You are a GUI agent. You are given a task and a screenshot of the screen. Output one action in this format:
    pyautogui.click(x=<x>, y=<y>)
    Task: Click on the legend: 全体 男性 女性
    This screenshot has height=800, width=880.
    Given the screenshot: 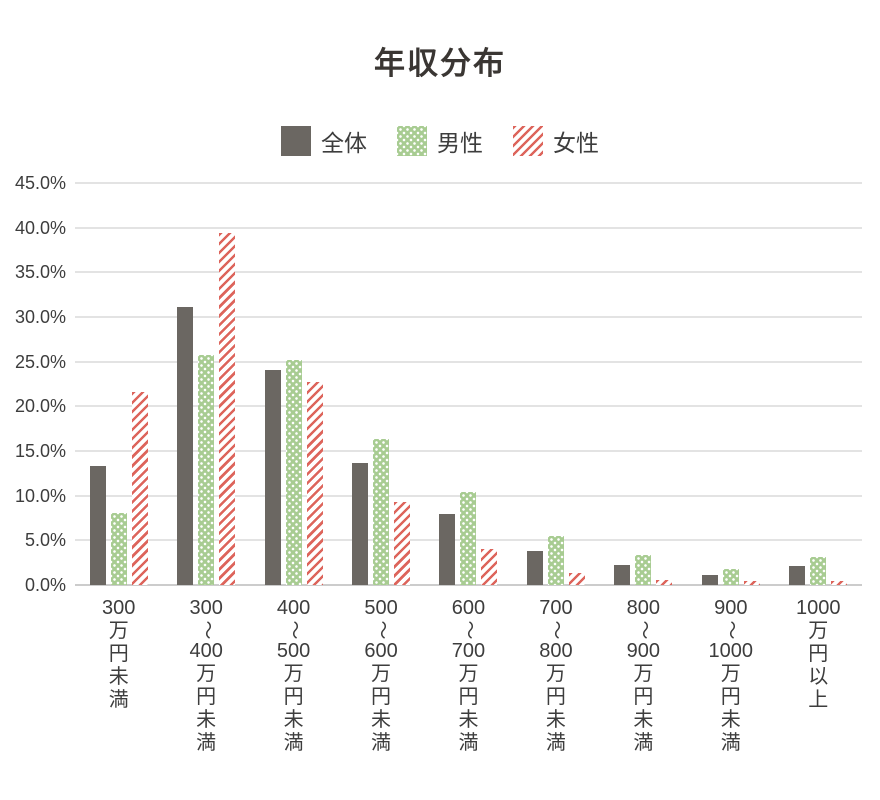 What is the action you would take?
    pyautogui.click(x=440, y=141)
    